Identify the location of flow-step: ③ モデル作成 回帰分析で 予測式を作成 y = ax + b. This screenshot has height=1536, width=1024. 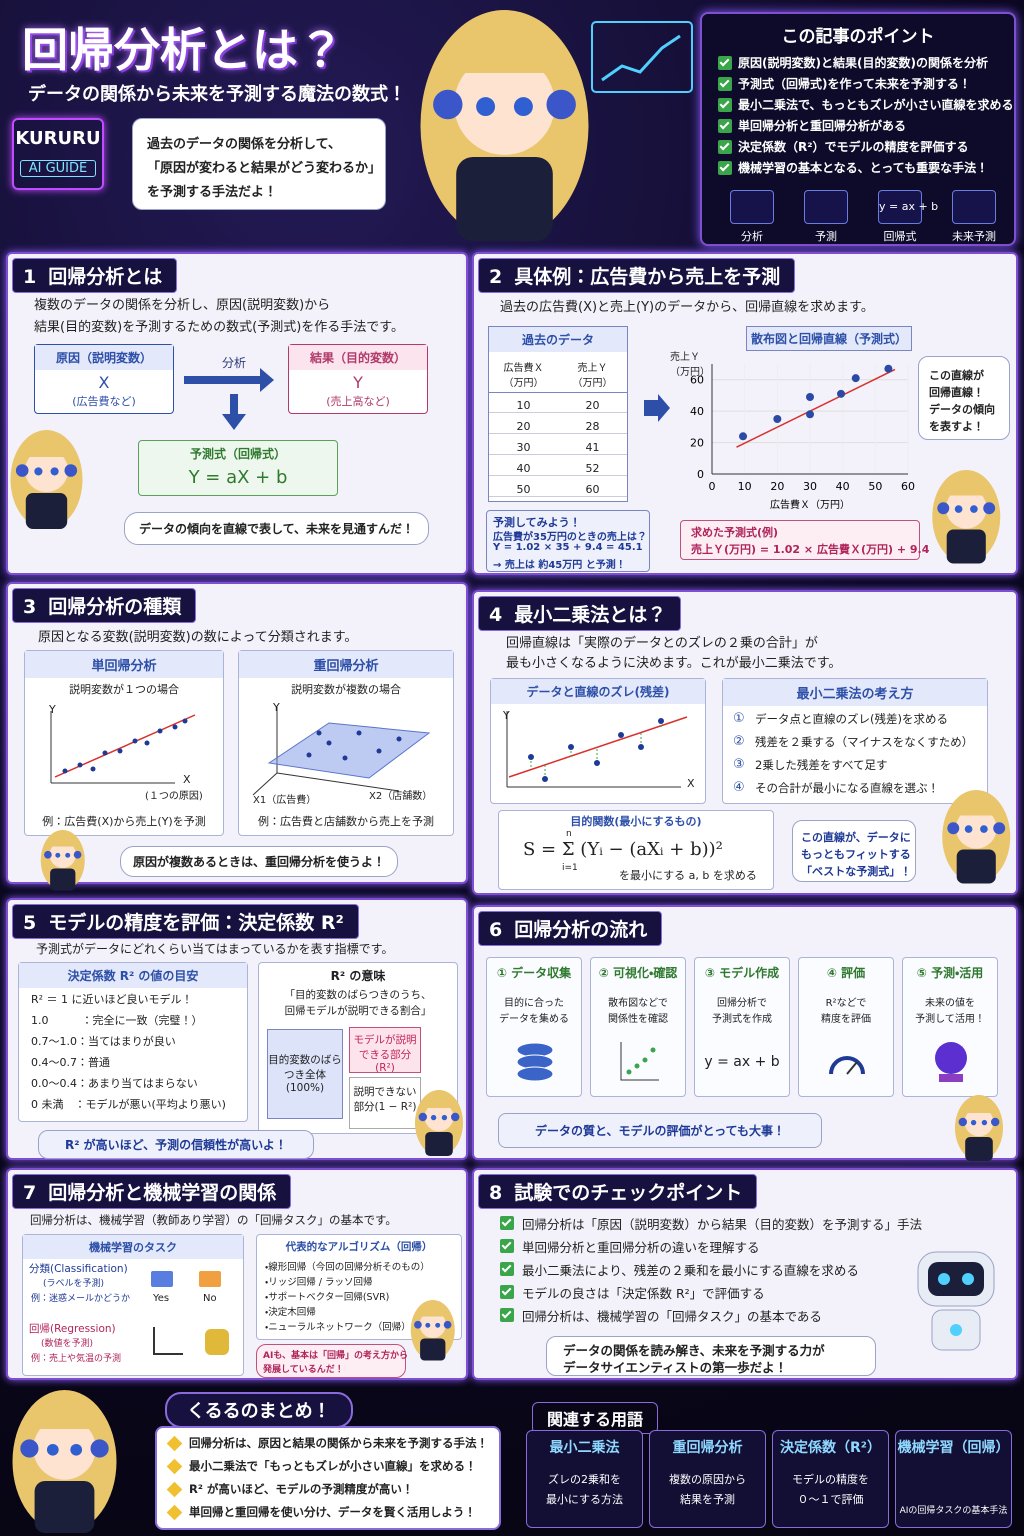
(742, 1027).